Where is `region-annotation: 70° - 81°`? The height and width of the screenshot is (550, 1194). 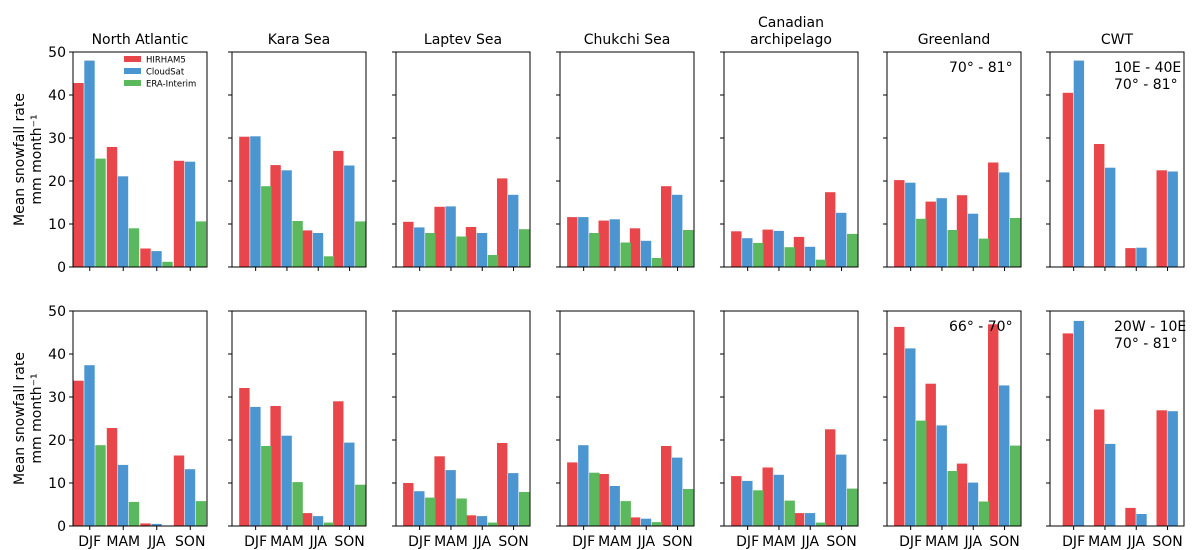
region-annotation: 70° - 81° is located at coordinates (1146, 85).